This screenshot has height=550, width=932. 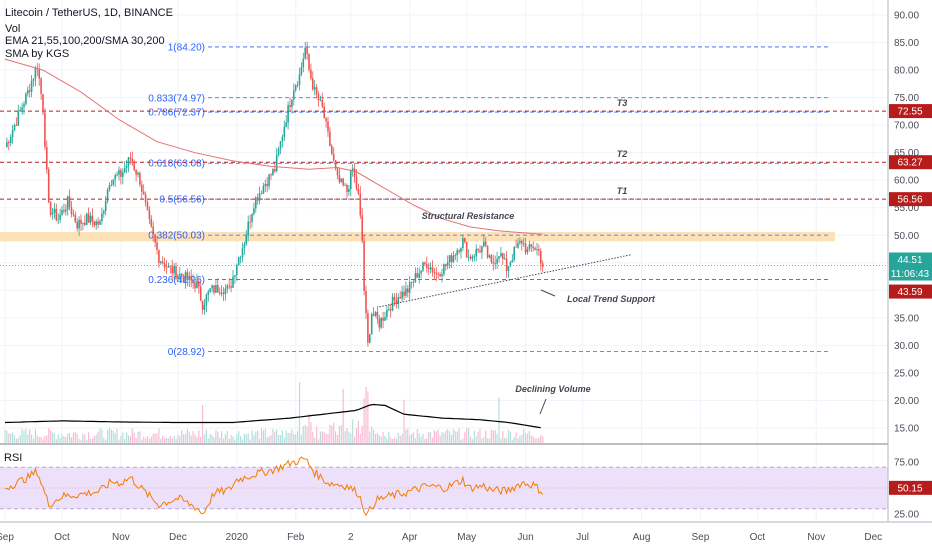 I want to click on time-tick-label: Oct, so click(x=62, y=537).